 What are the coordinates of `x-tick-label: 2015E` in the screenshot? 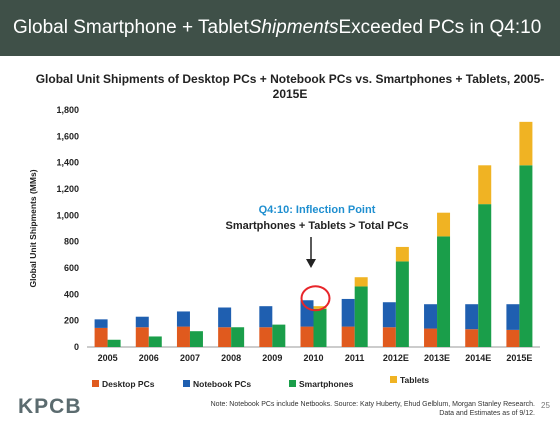 It's located at (519, 358).